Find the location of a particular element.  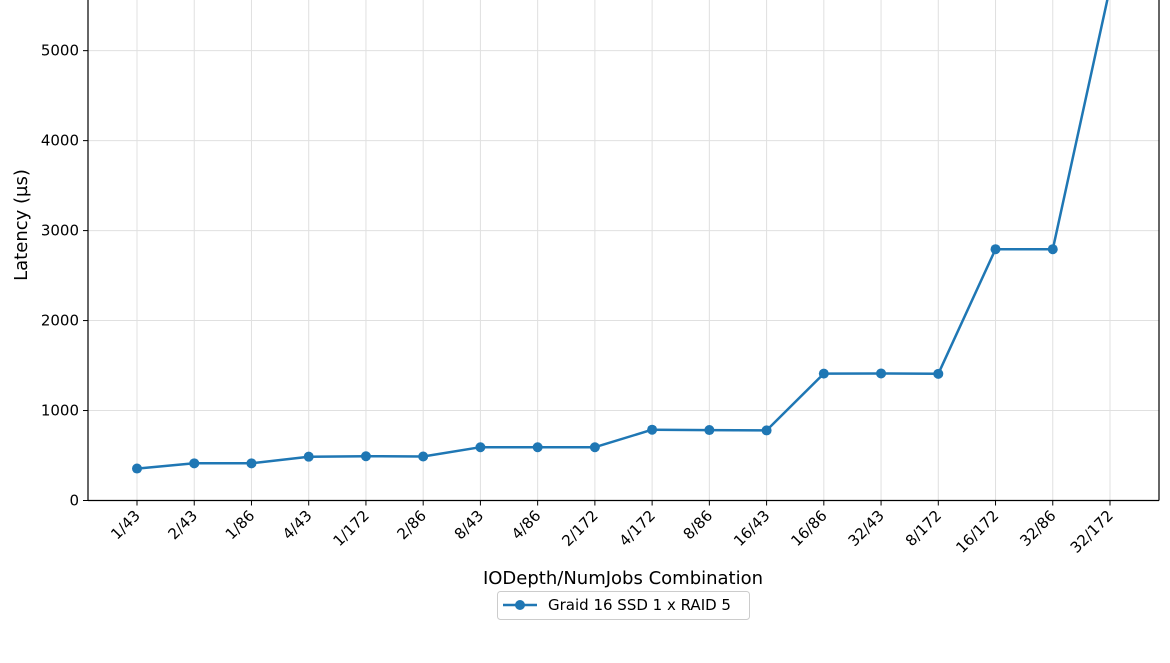

legend: Graid 16 SSD 1 x RAID 5 is located at coordinates (623, 605).